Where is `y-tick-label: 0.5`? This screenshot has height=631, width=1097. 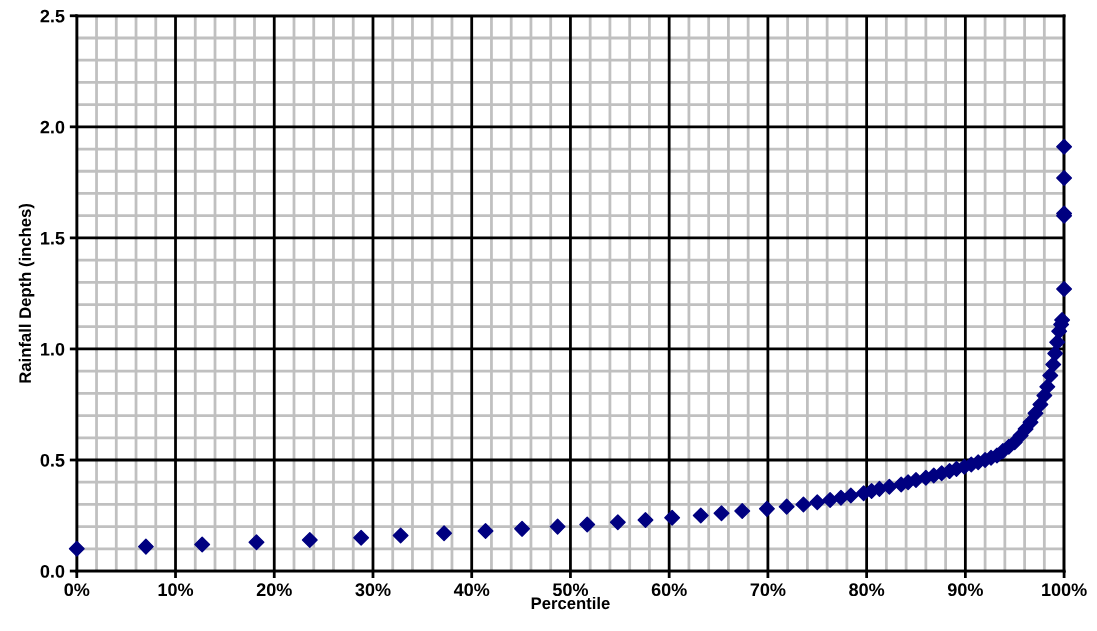 y-tick-label: 0.5 is located at coordinates (52, 460).